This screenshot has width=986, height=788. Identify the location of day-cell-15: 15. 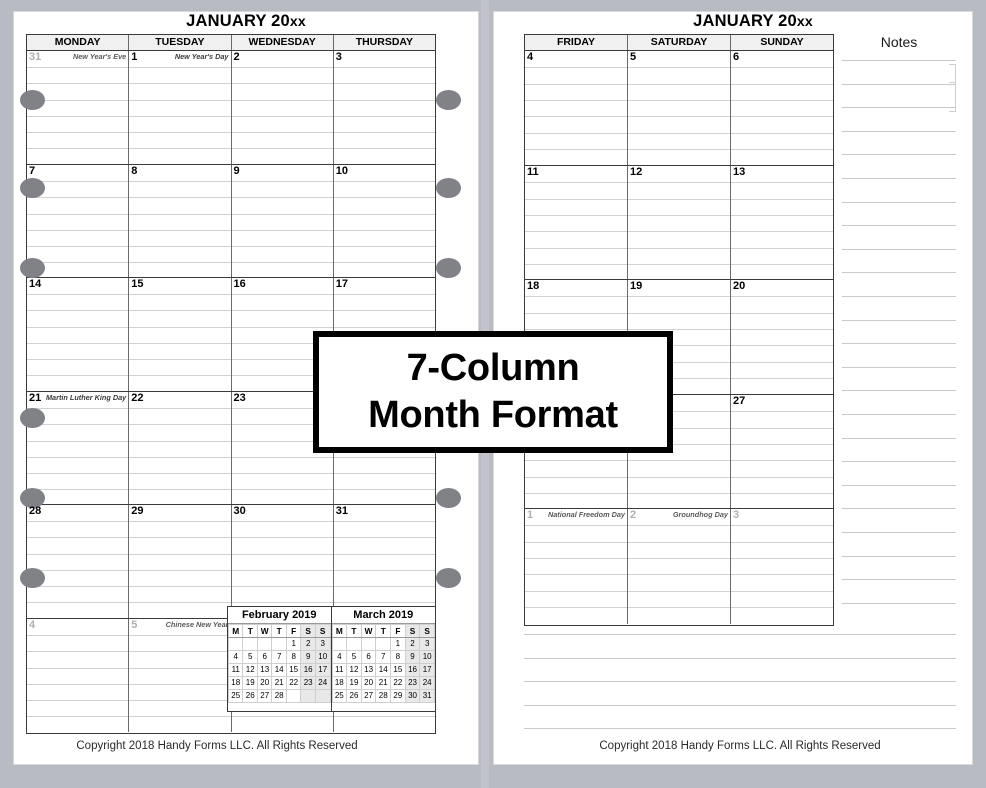
(180, 334).